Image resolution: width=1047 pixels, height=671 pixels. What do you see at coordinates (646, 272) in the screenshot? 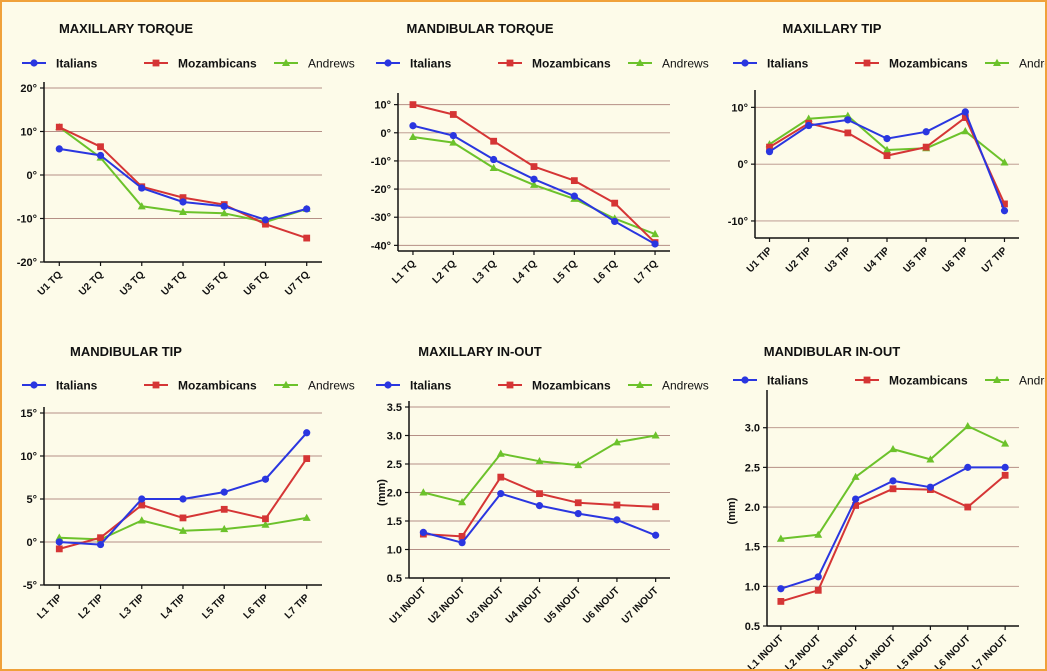
I see `x-tick-label: L7 TQ` at bounding box center [646, 272].